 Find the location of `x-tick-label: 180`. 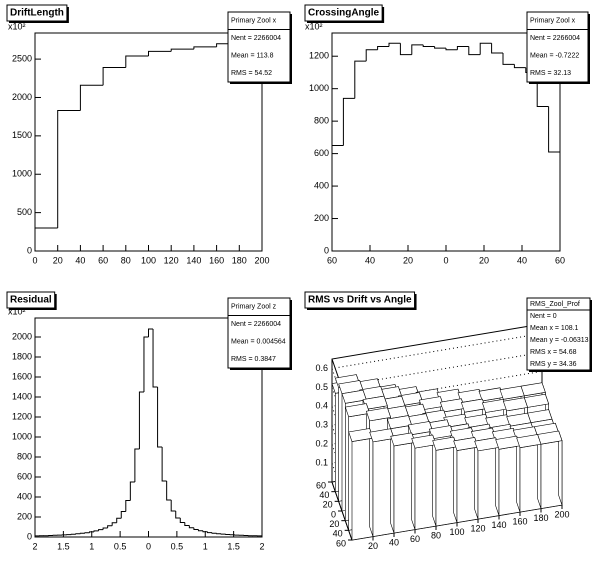

x-tick-label: 180 is located at coordinates (239, 260).